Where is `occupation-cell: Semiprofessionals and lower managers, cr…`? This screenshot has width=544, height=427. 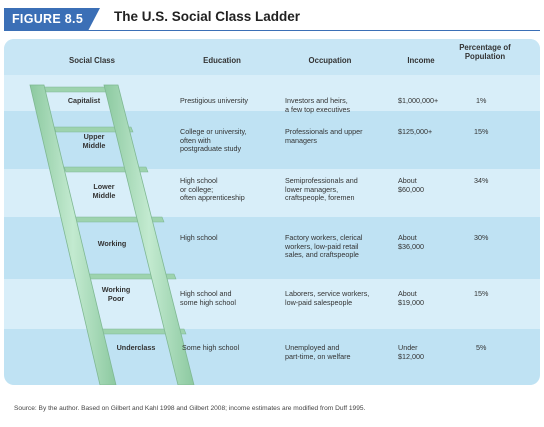
occupation-cell: Semiprofessionals and lower managers, cr… is located at coordinates (321, 189).